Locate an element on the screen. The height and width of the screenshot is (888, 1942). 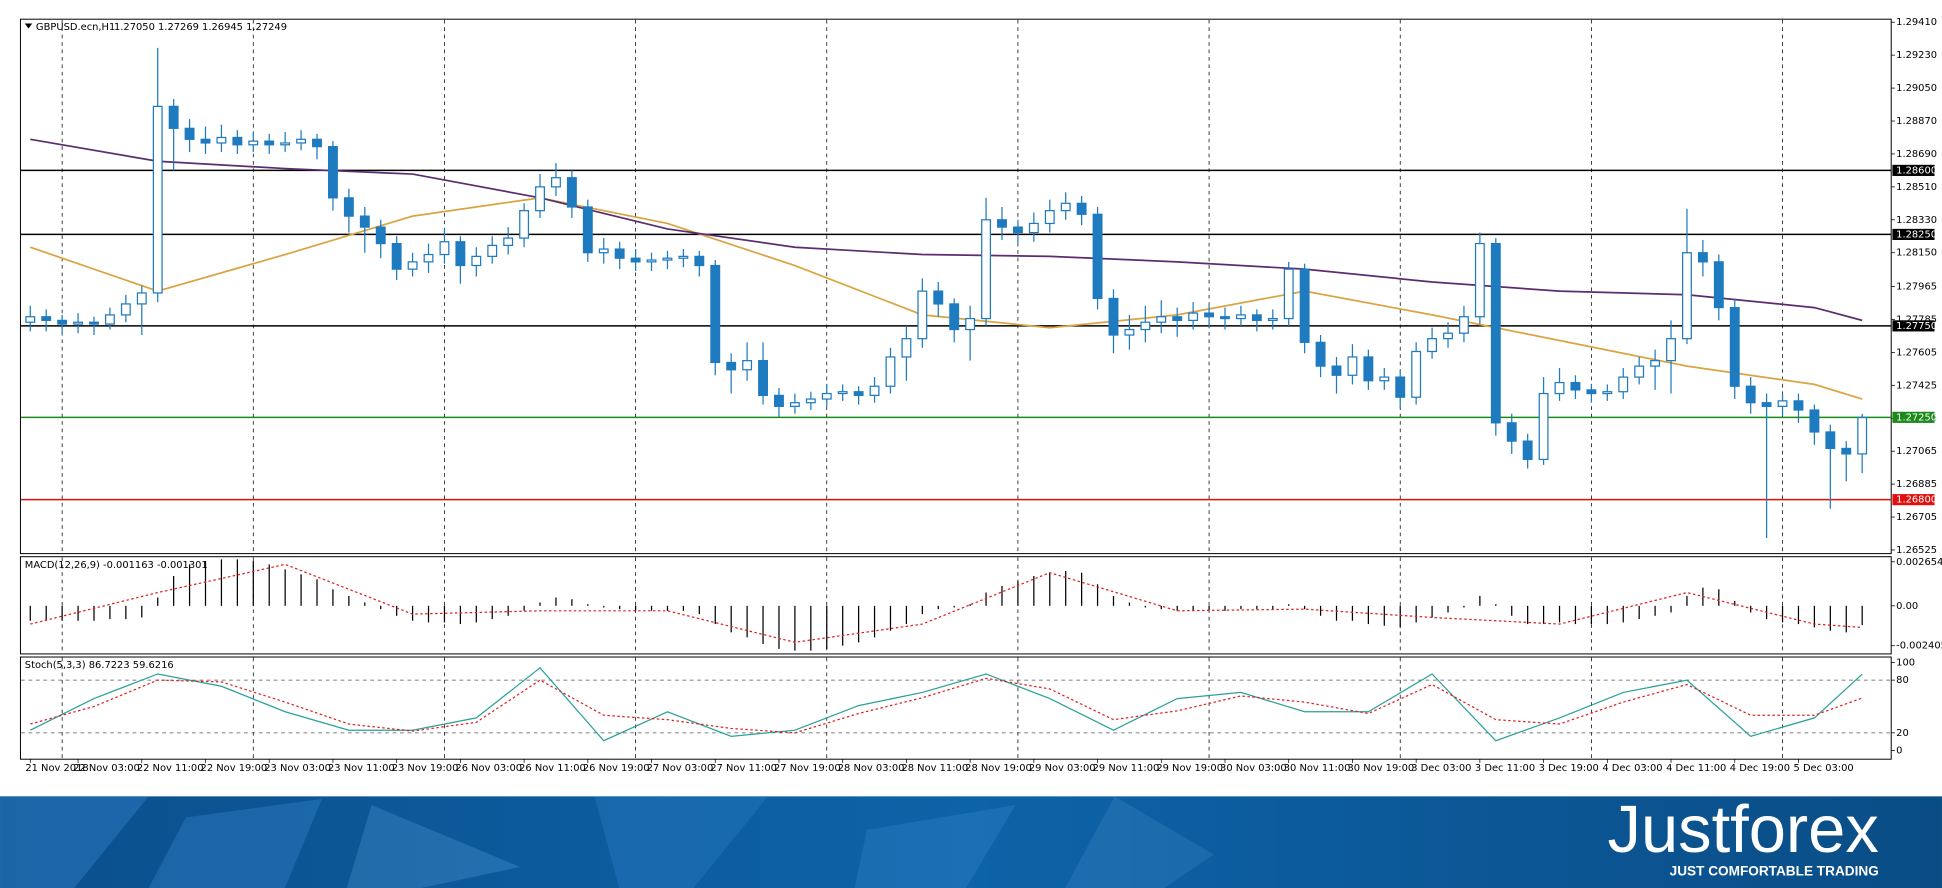
x-tick-label: 22 Nov 11:00 is located at coordinates (170, 768).